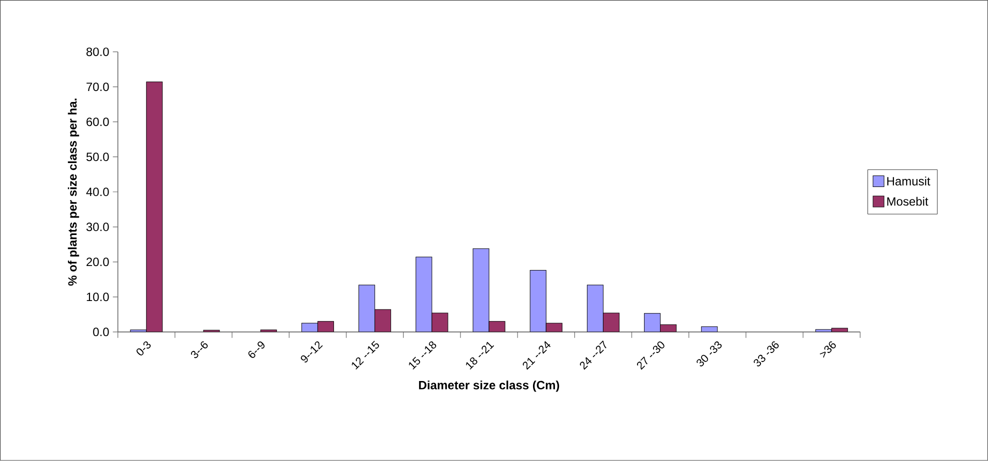  Describe the element at coordinates (97, 122) in the screenshot. I see `y-tick-label: 60.0` at that location.